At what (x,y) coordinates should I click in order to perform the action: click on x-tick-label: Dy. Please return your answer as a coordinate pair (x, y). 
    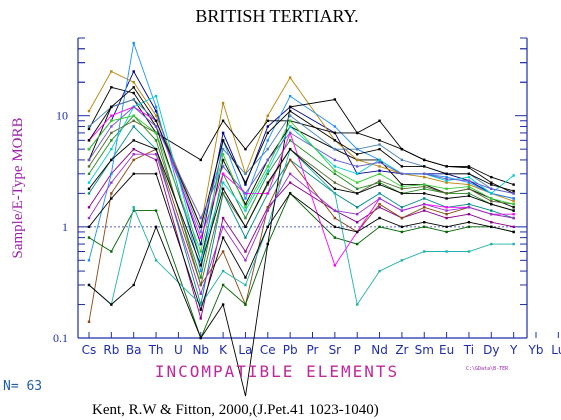
    Looking at the image, I should click on (491, 350).